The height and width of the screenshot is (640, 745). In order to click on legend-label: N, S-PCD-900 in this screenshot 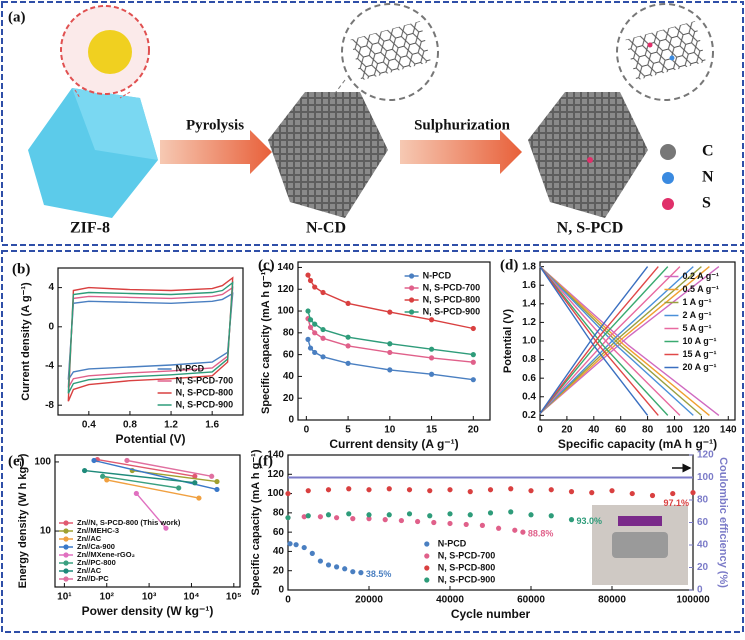, I will do `click(467, 579)`.